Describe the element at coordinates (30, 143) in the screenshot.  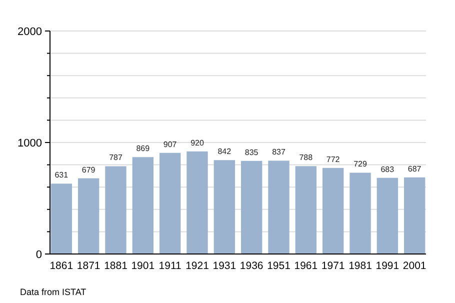
I see `y-tick-label: 1000` at that location.